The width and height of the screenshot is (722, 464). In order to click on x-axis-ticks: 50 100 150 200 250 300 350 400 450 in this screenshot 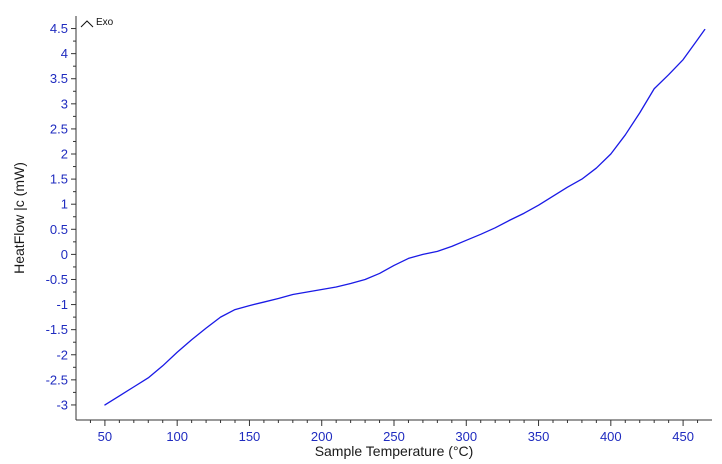, I will do `click(394, 432)`.